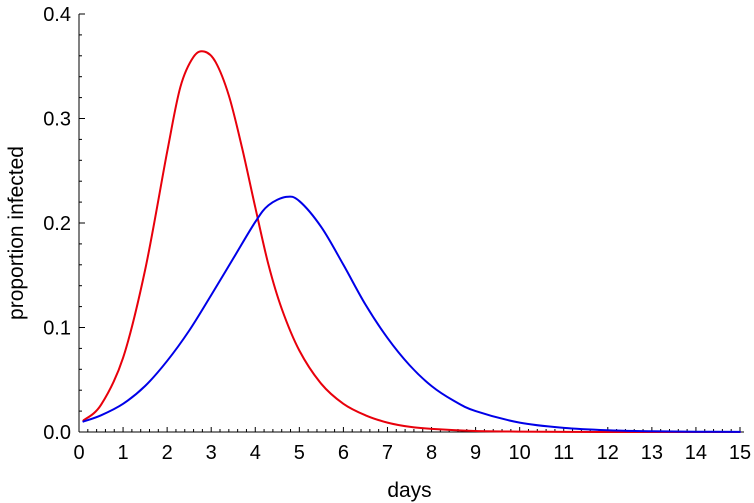 Image resolution: width=754 pixels, height=503 pixels. I want to click on x-tick-label: 1, so click(123, 453).